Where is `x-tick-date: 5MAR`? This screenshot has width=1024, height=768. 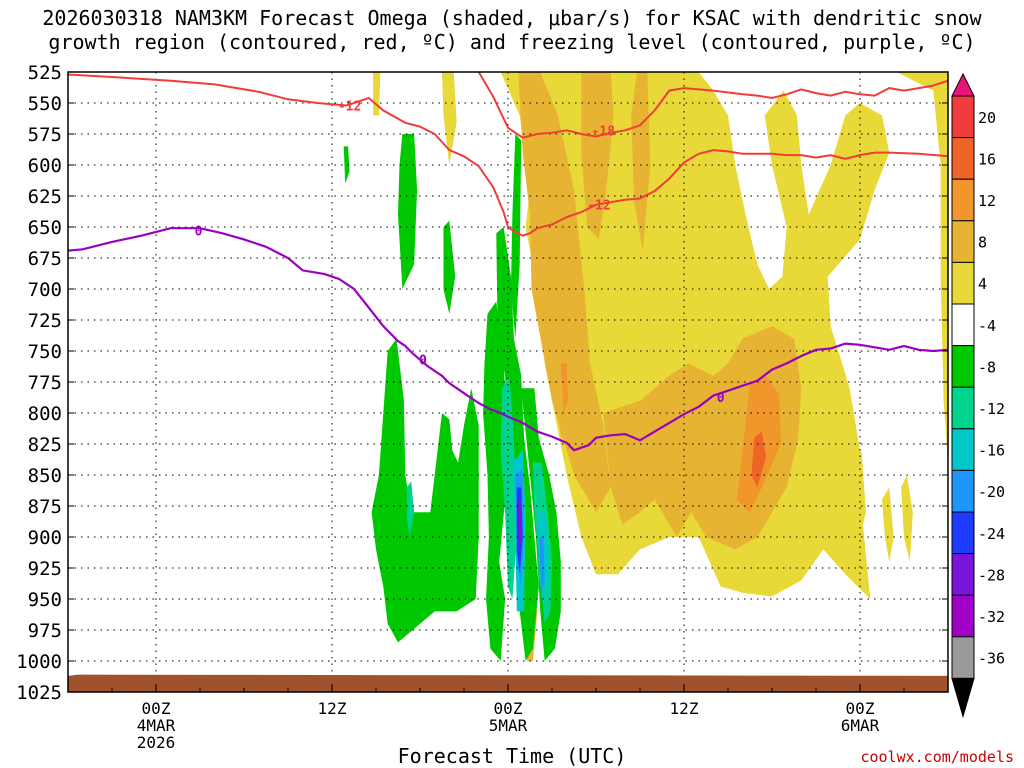
x-tick-date: 5MAR is located at coordinates (508, 725).